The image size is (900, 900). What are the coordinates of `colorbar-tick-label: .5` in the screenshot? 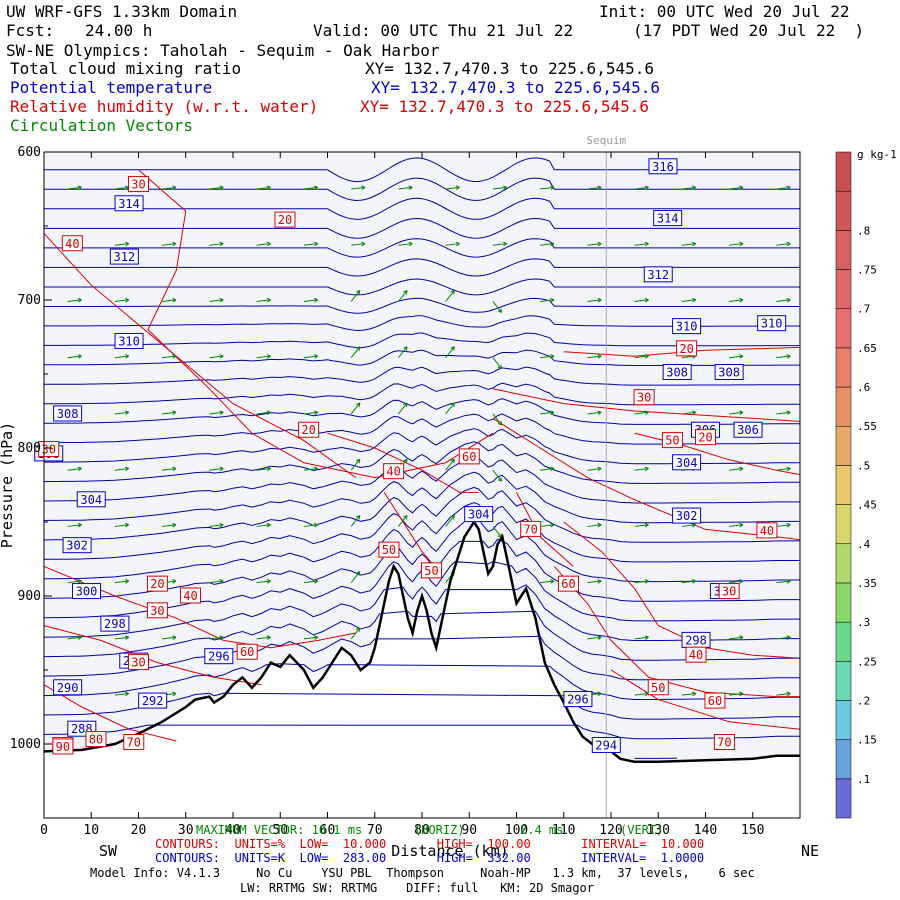 It's located at (863, 465).